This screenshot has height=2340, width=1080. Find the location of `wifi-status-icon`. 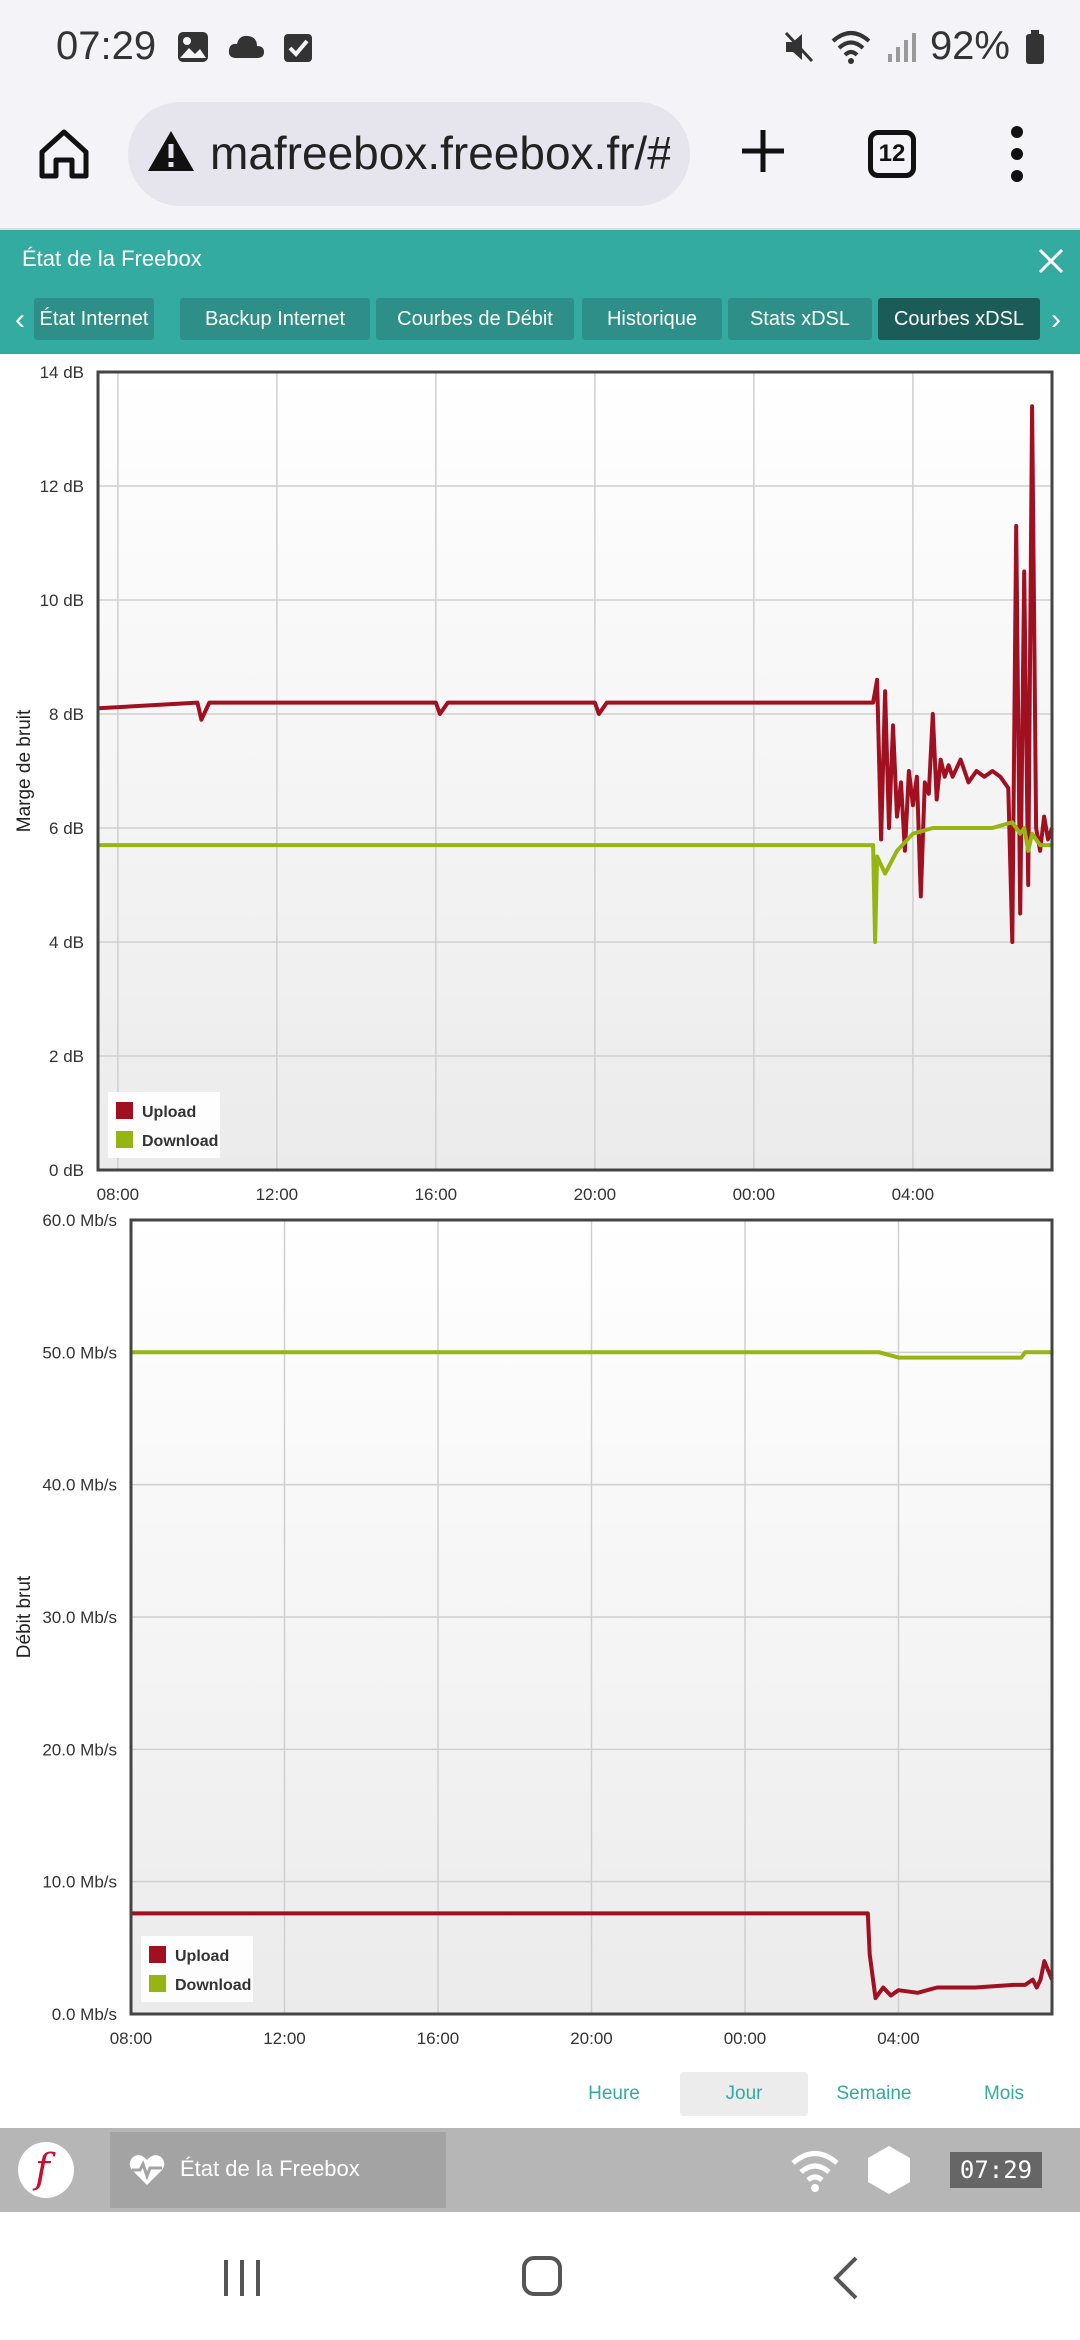

wifi-status-icon is located at coordinates (815, 2171).